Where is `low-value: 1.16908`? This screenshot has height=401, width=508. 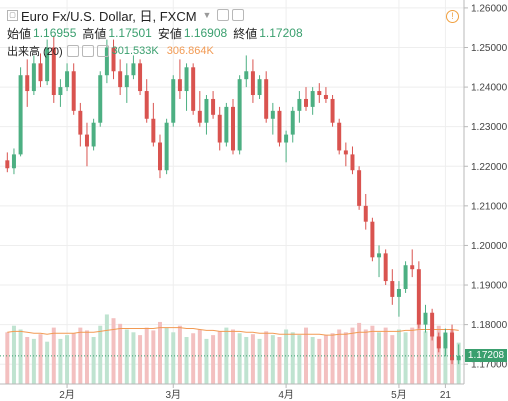
low-value: 1.16908 is located at coordinates (205, 33).